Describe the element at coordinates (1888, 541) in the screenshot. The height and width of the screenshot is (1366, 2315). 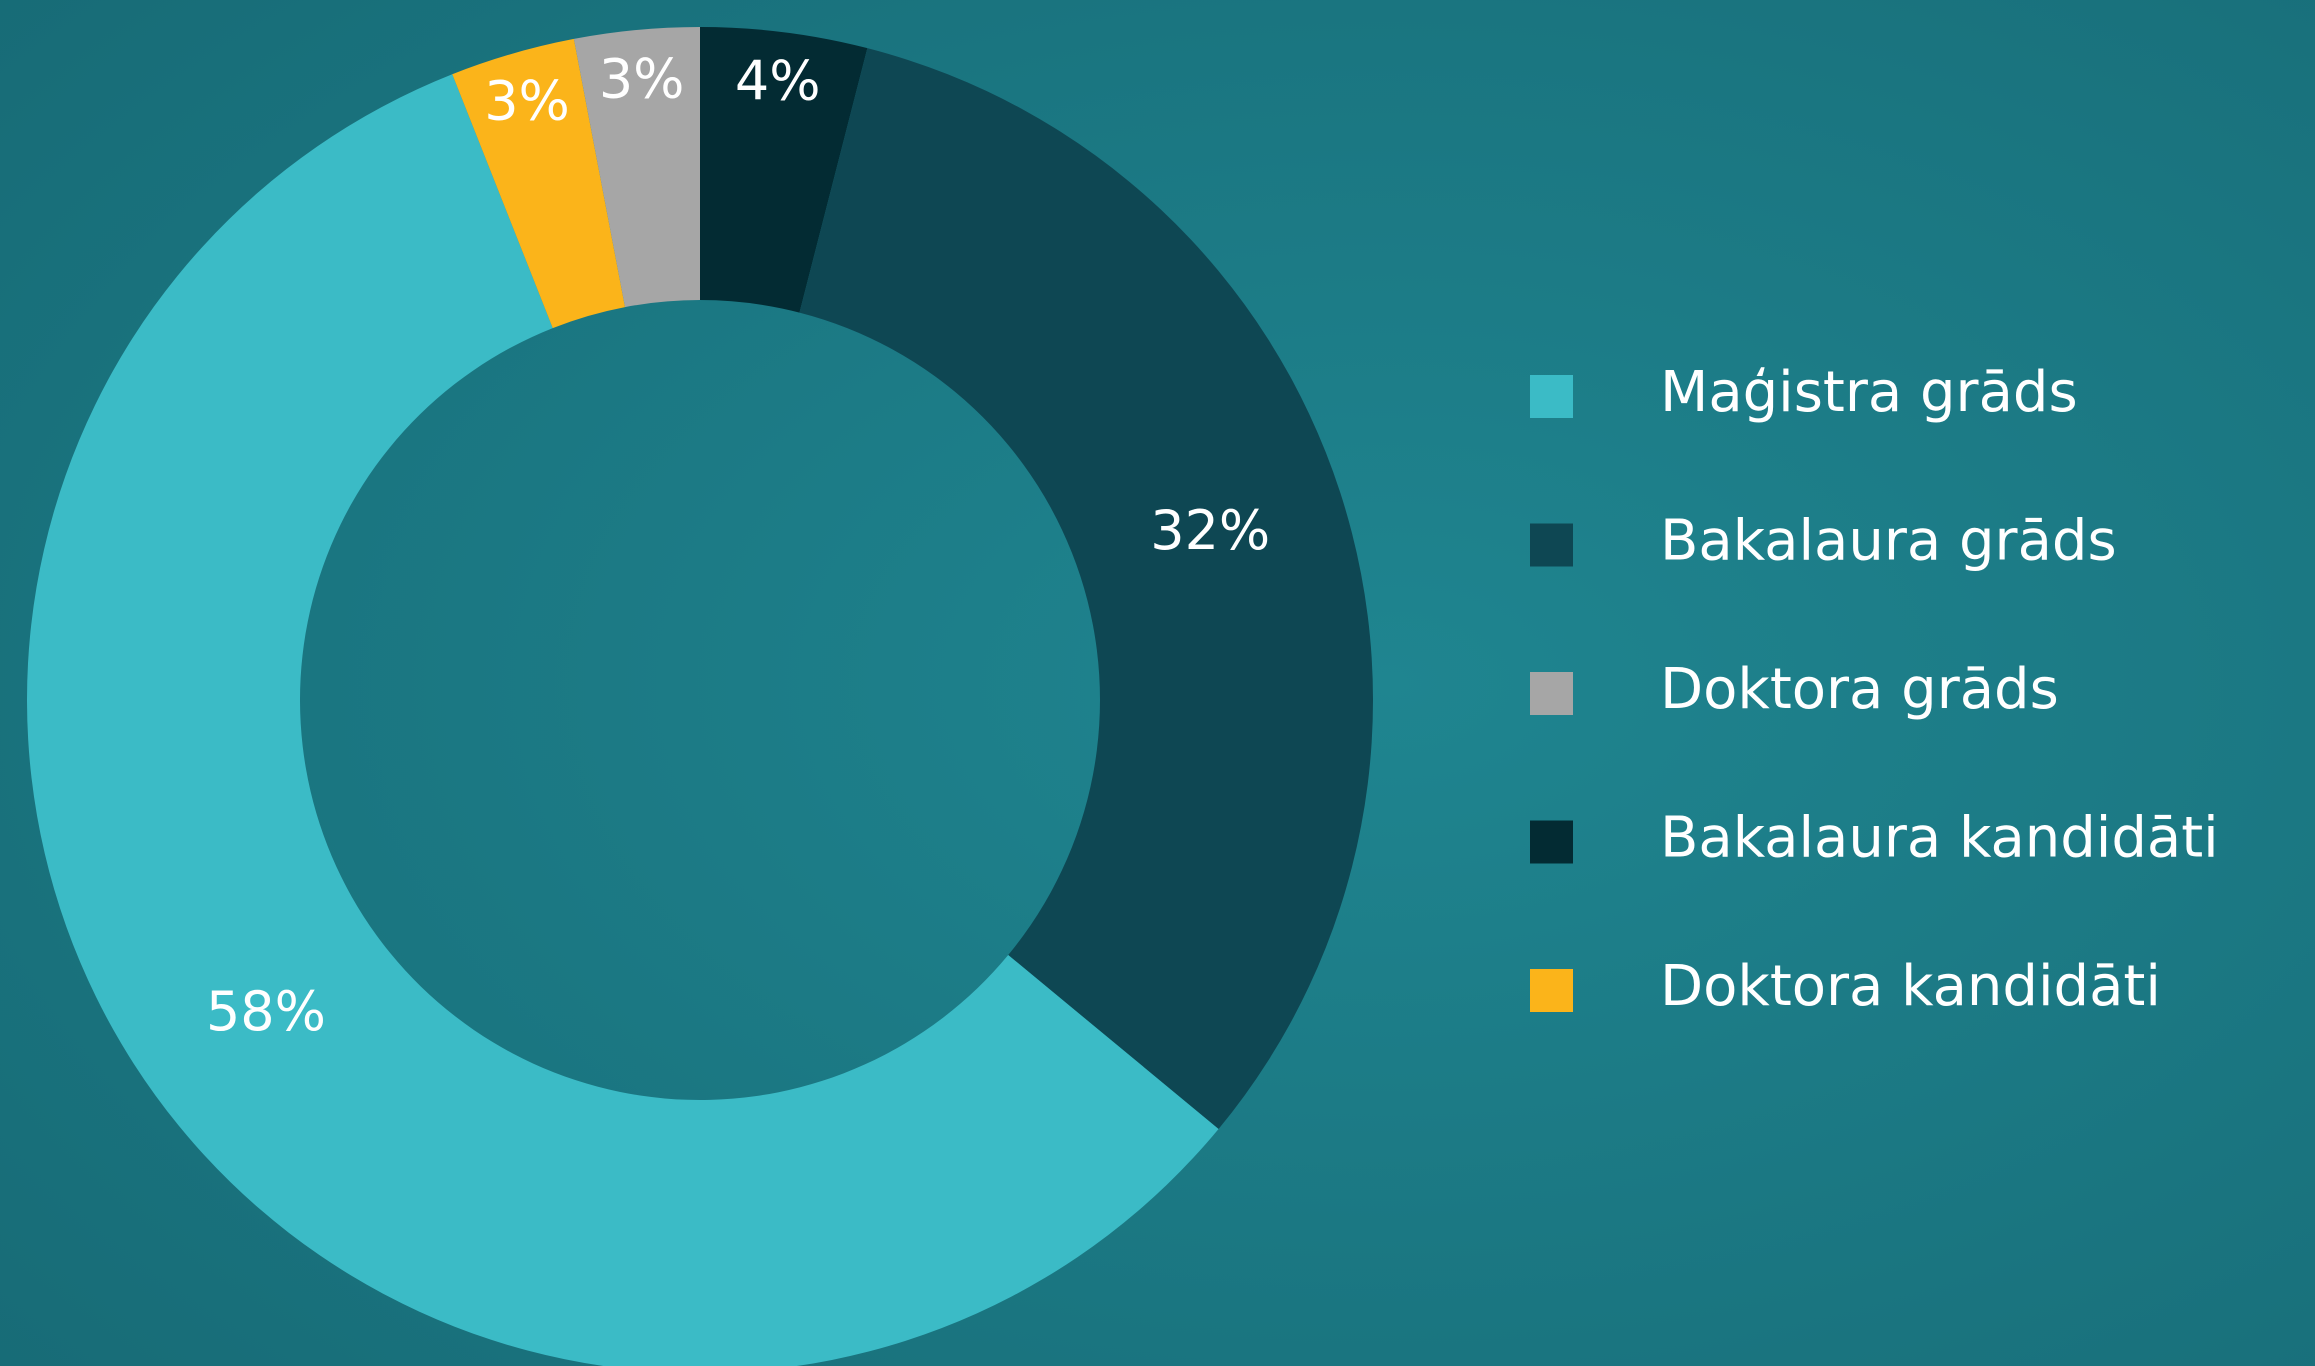
I see `legend-label: Bakalaura grāds` at that location.